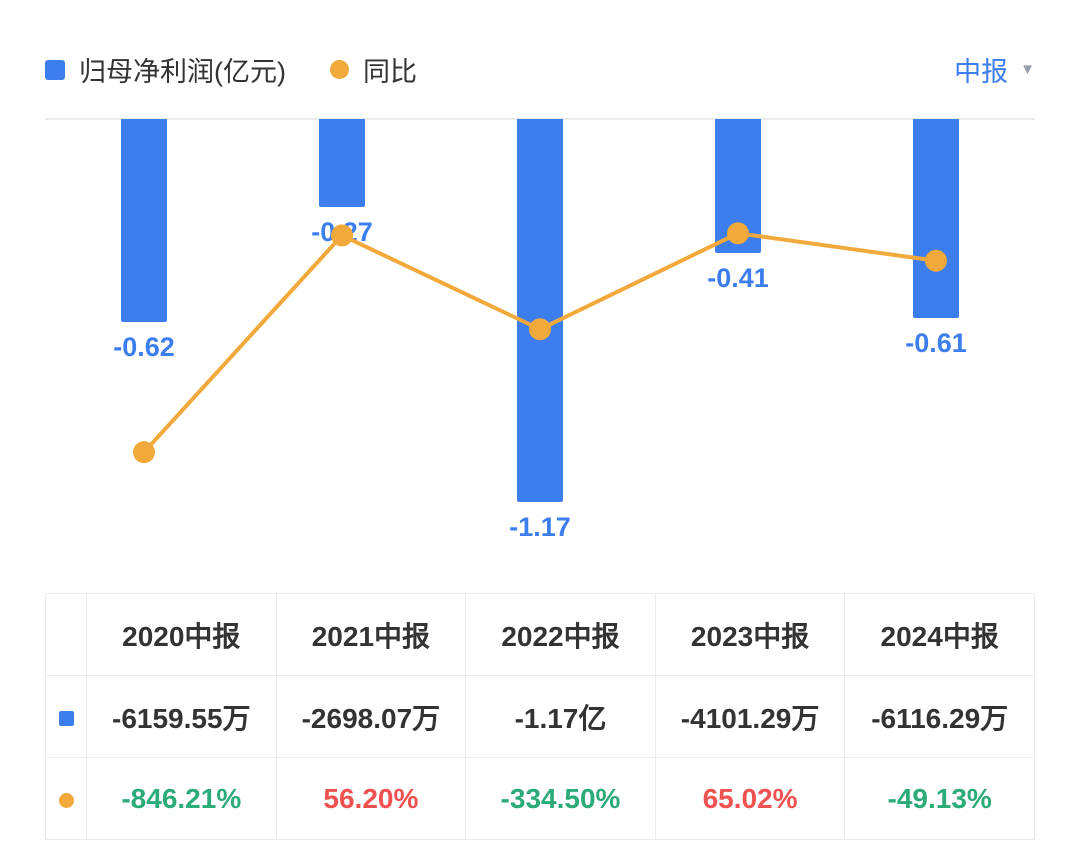 The width and height of the screenshot is (1080, 867). What do you see at coordinates (389, 72) in the screenshot?
I see `legend-label-yoy: 同比` at bounding box center [389, 72].